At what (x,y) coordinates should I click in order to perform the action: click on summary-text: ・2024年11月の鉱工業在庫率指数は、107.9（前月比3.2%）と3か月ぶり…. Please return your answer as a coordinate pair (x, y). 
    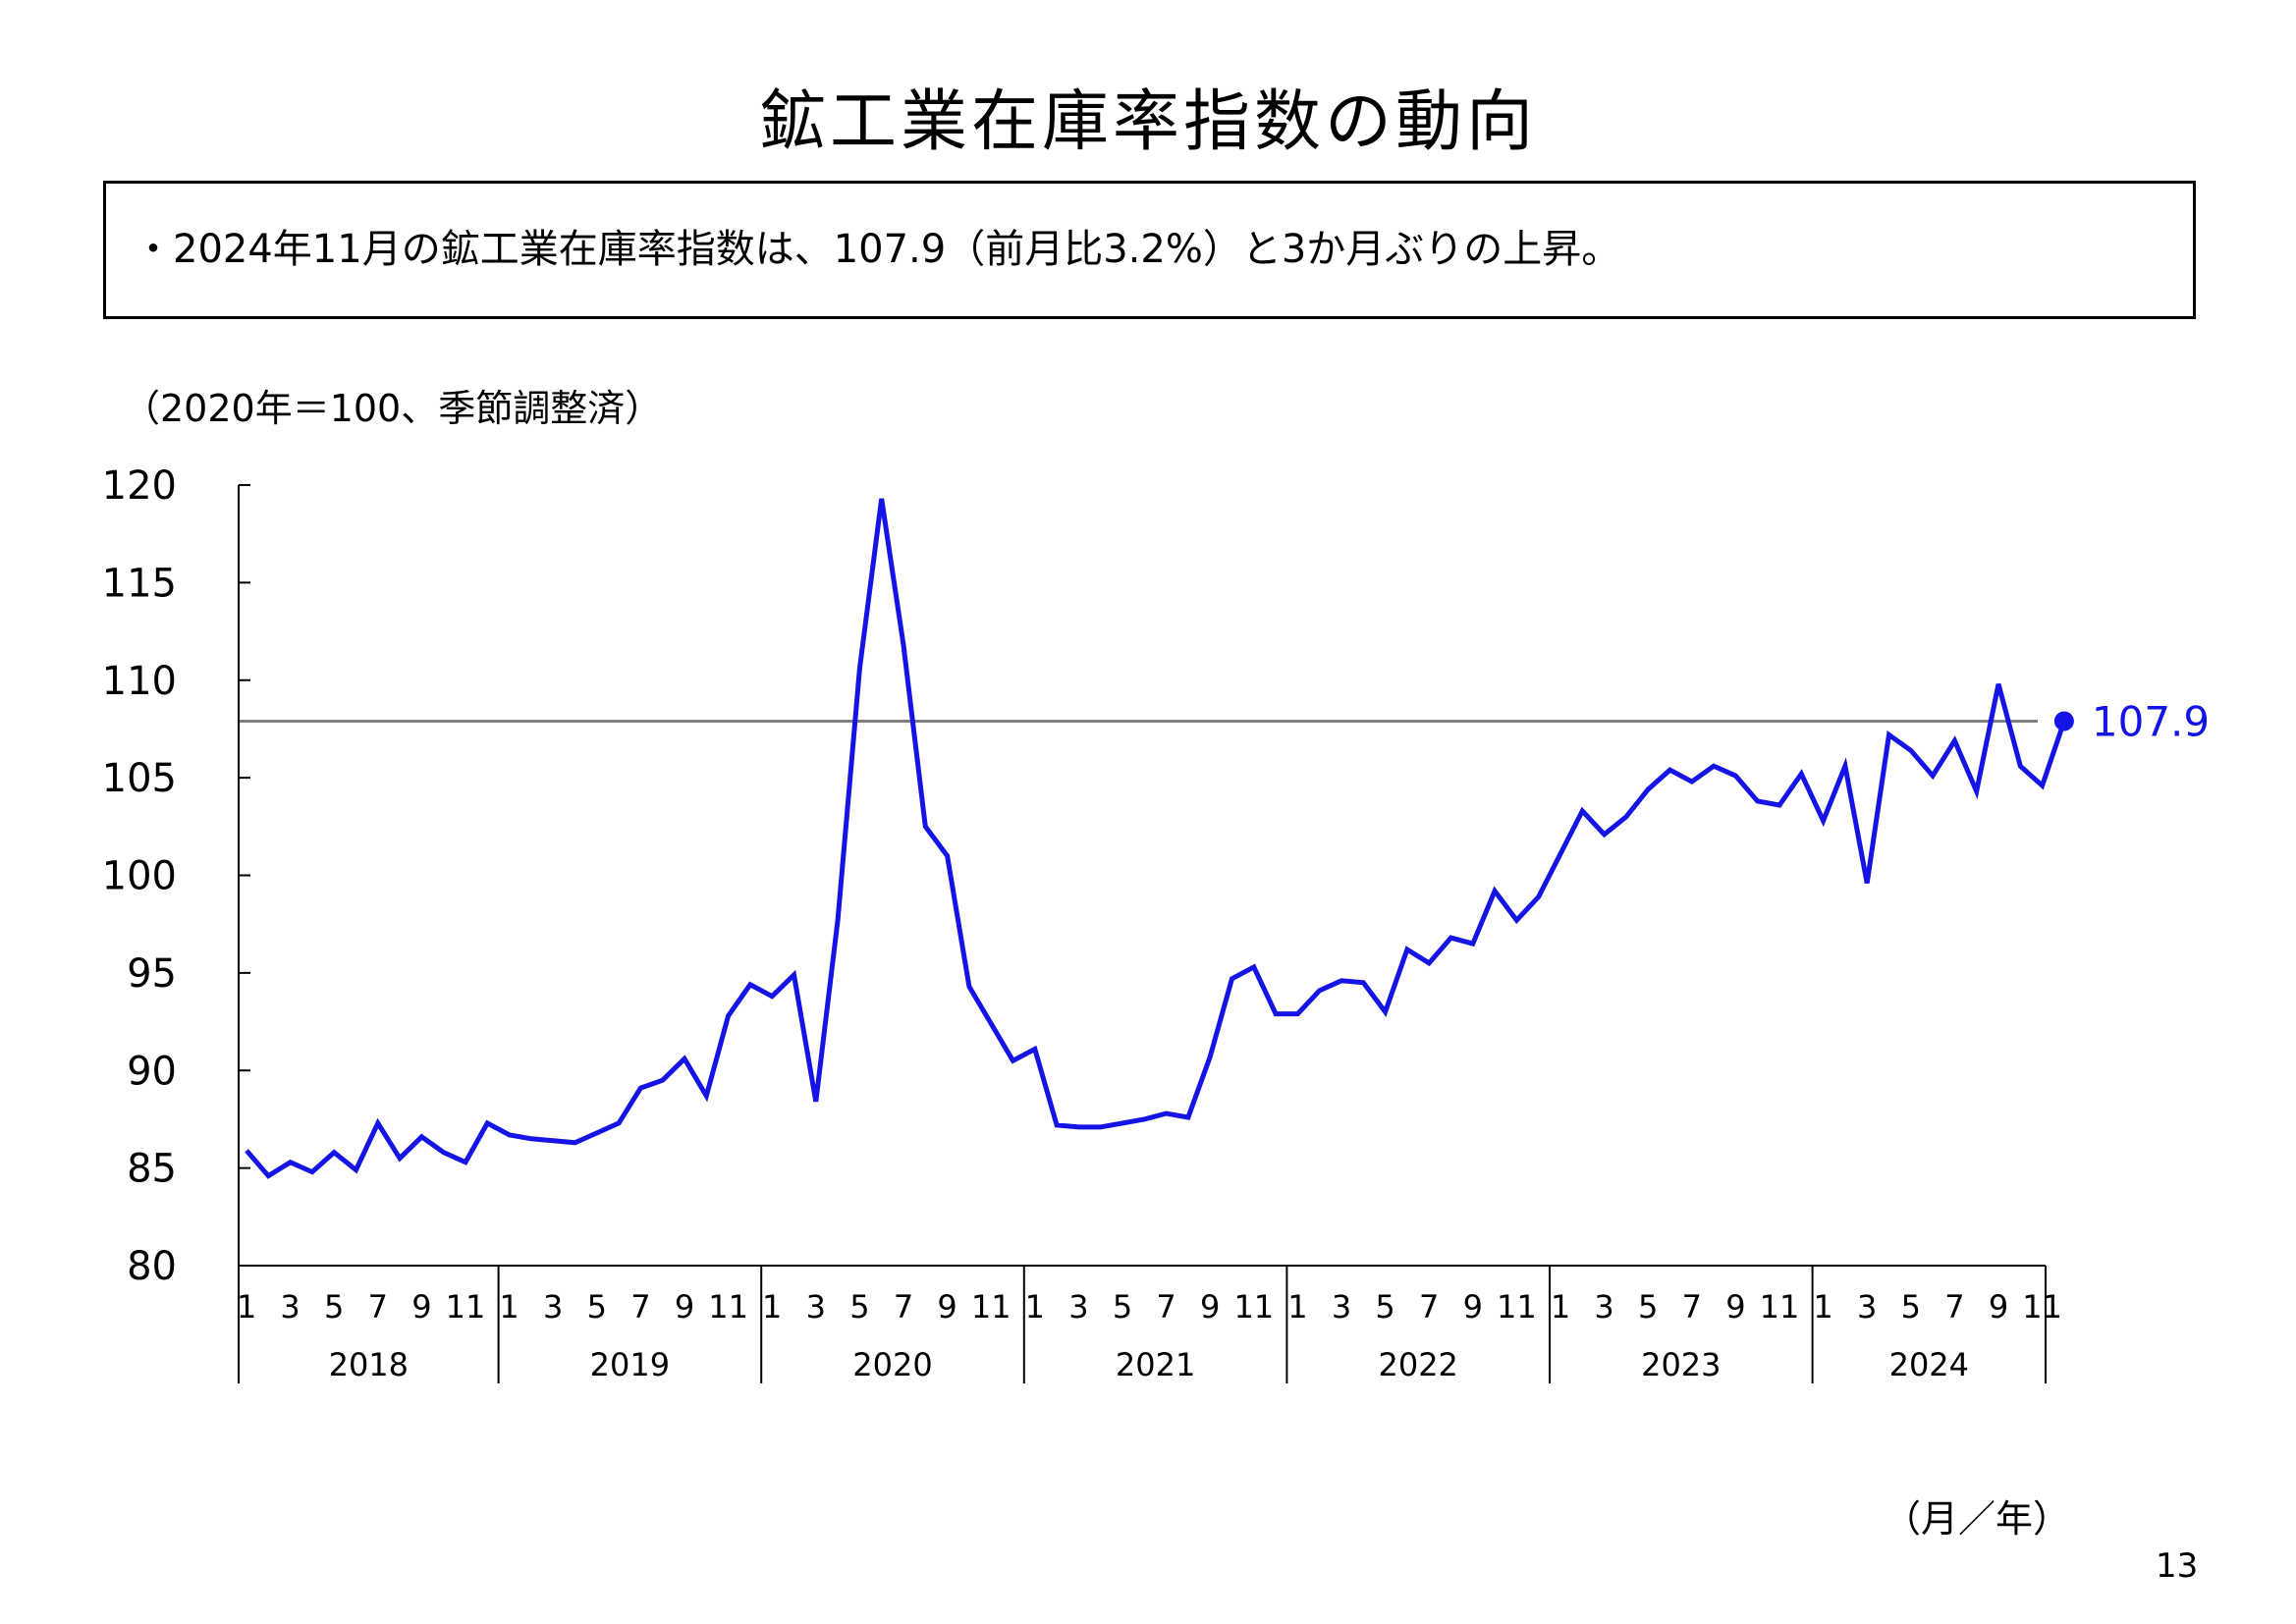
    Looking at the image, I should click on (877, 249).